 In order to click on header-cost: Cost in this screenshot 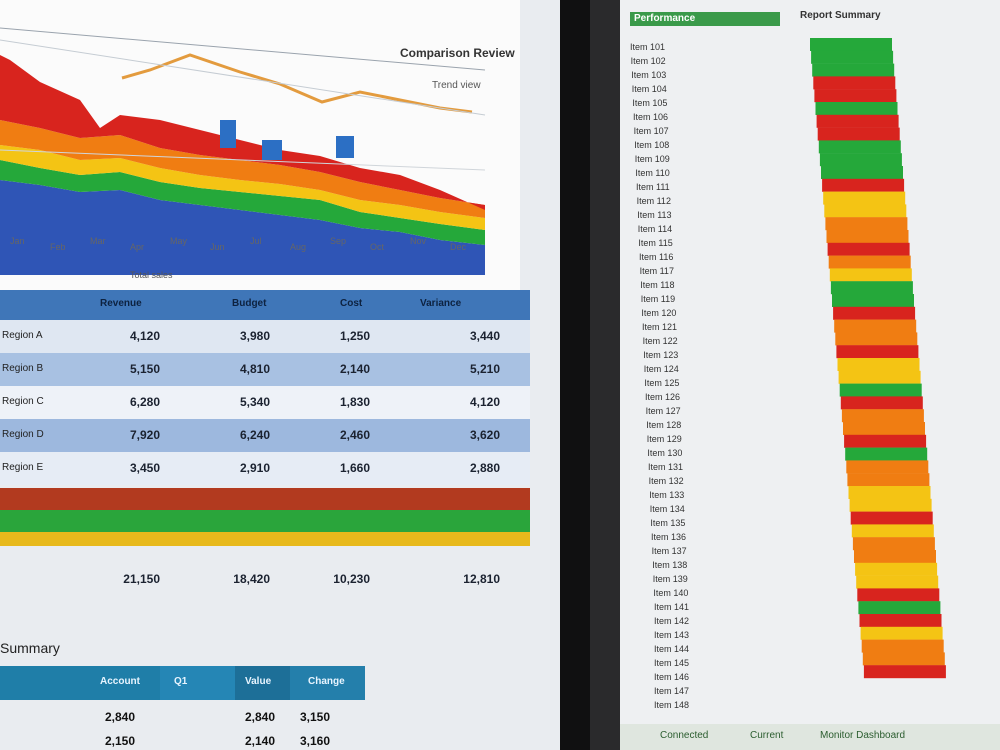, I will do `click(351, 303)`.